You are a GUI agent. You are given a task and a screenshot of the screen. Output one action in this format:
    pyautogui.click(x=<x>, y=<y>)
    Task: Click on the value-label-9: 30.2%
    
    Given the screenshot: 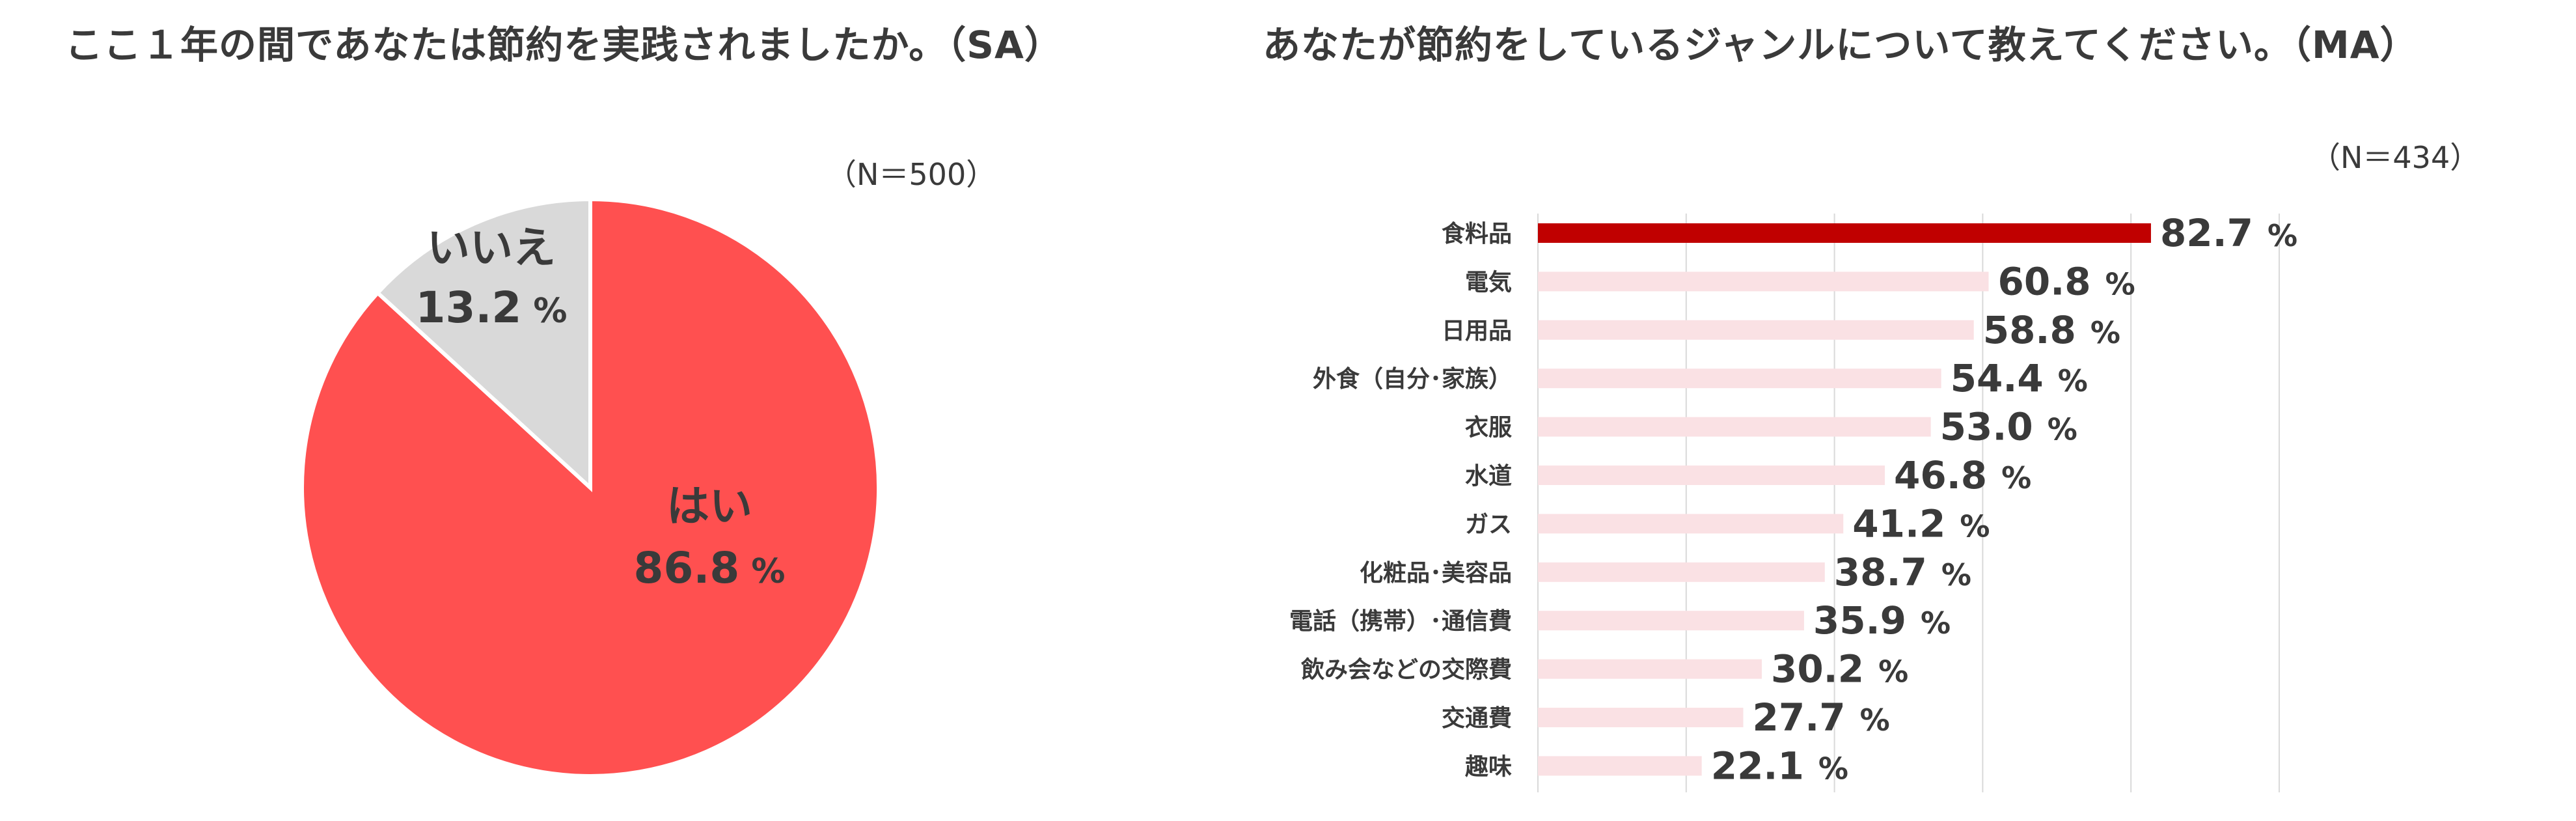 What is the action you would take?
    pyautogui.click(x=1840, y=669)
    